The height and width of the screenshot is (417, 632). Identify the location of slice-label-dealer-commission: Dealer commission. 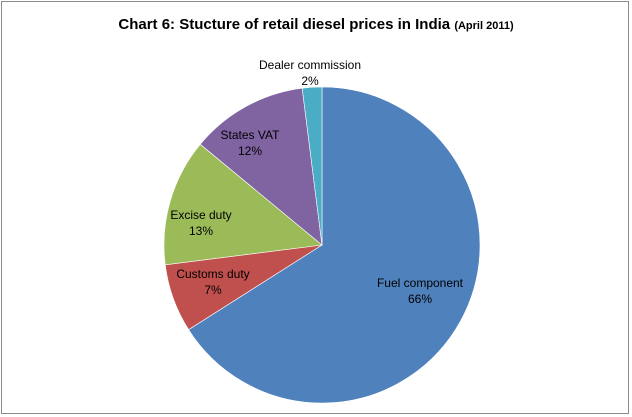
(310, 65).